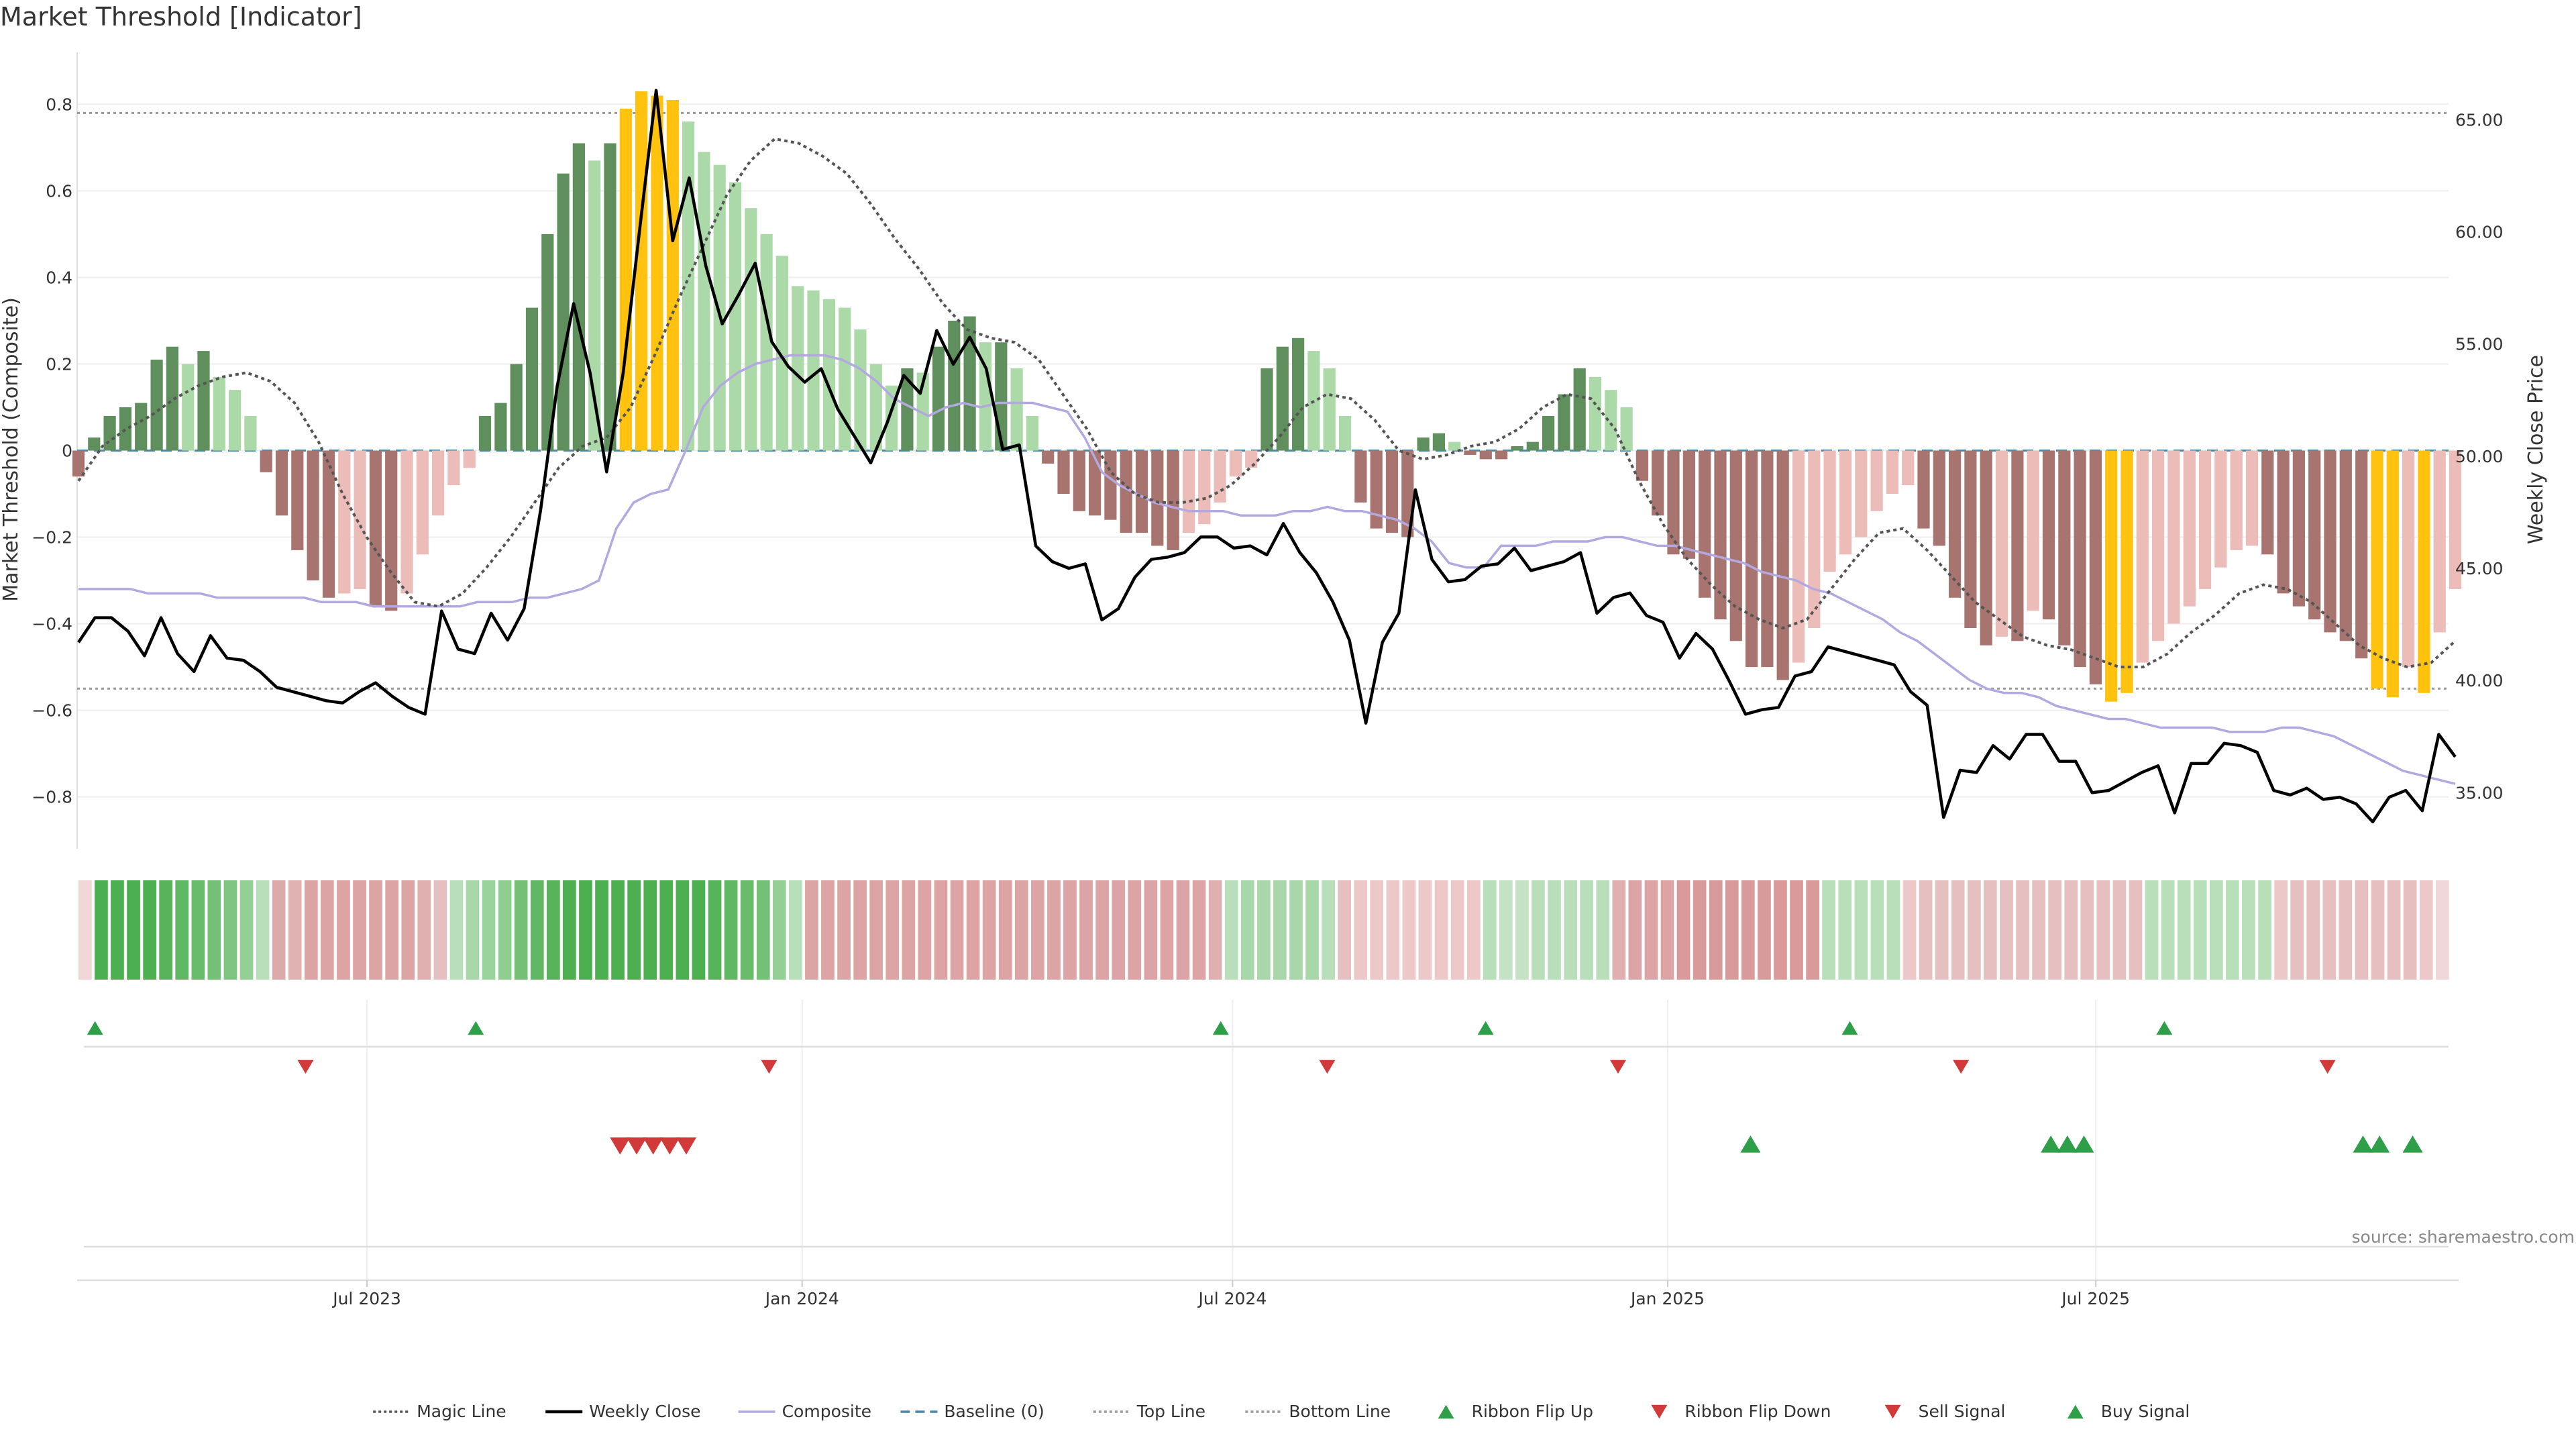 This screenshot has height=1452, width=2576. I want to click on legend-label-0: Magic Line, so click(461, 1411).